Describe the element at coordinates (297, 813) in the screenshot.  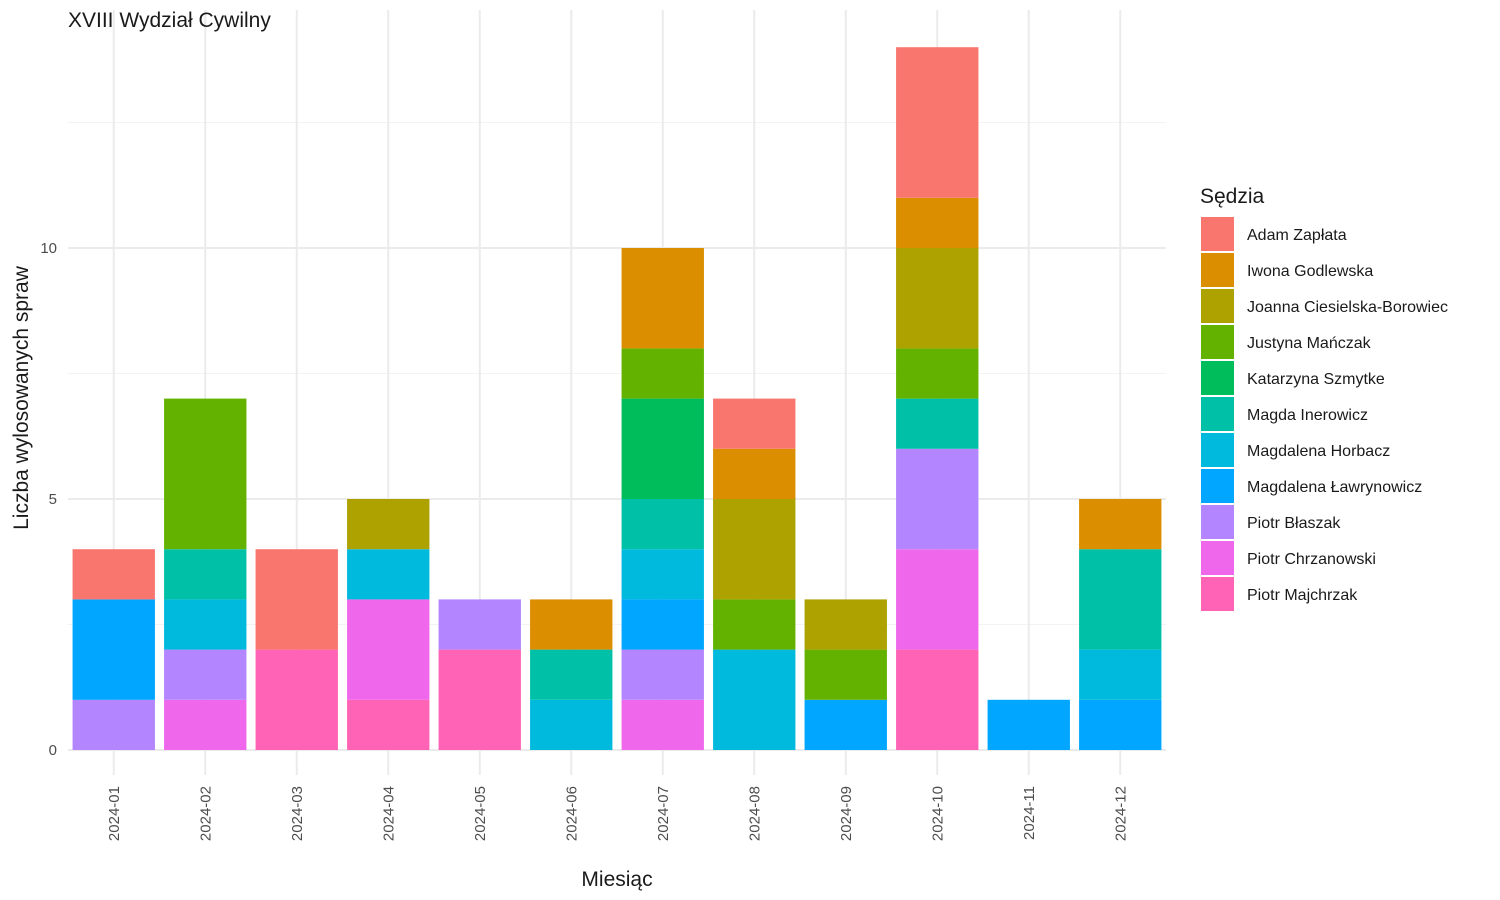
I see `x-tick-label: 2024-03` at that location.